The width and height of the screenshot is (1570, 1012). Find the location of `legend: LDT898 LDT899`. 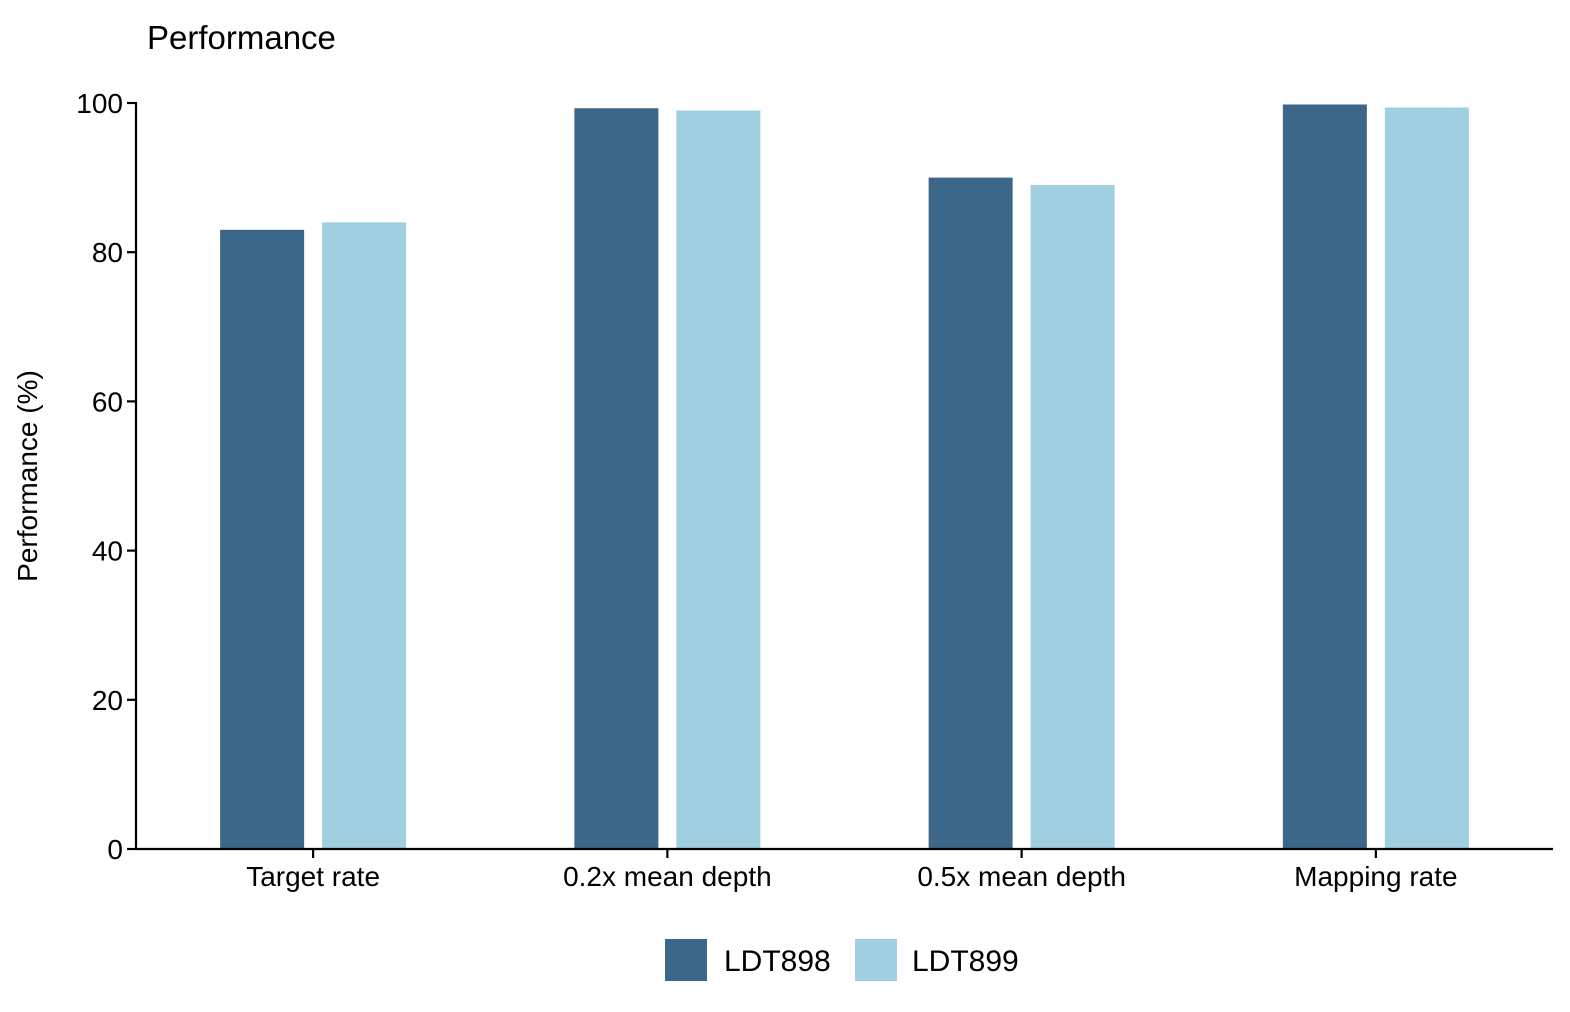

legend: LDT898 LDT899 is located at coordinates (842, 960).